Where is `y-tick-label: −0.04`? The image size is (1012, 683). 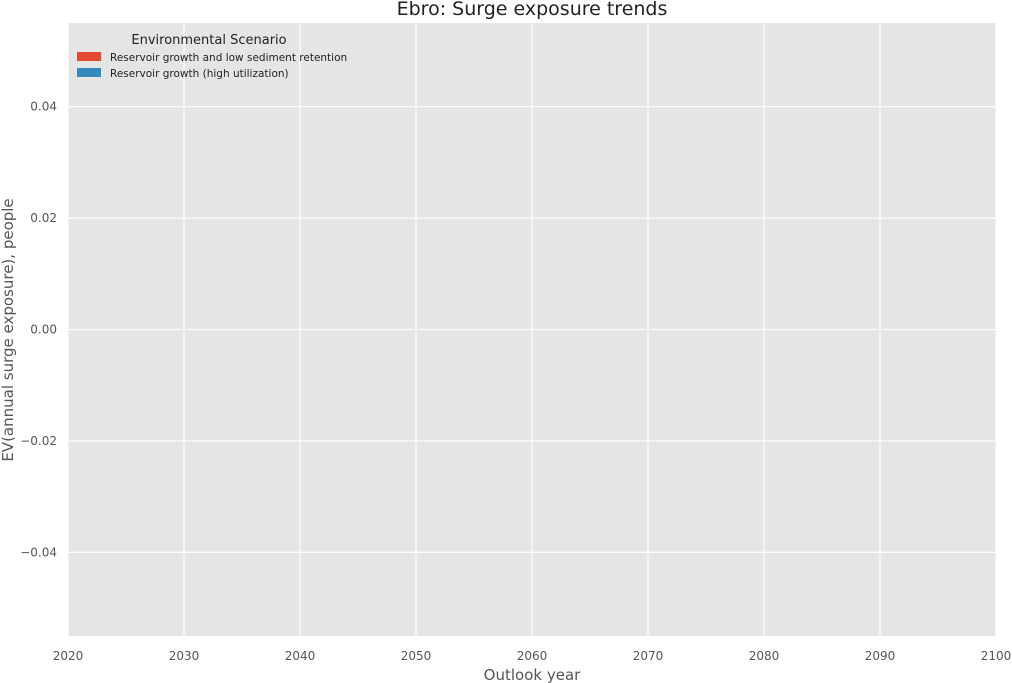
y-tick-label: −0.04 is located at coordinates (38, 552).